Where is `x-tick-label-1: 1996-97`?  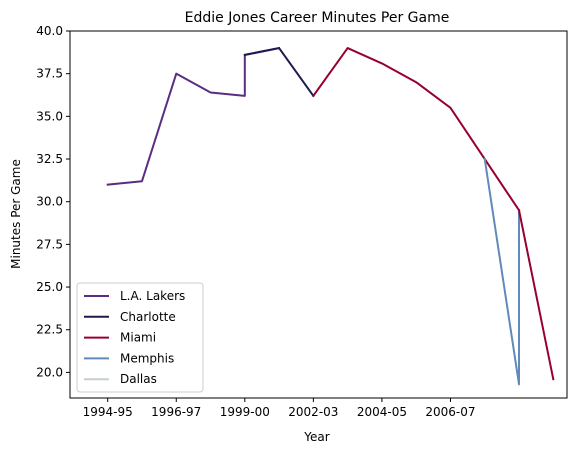 x-tick-label-1: 1996-97 is located at coordinates (176, 412).